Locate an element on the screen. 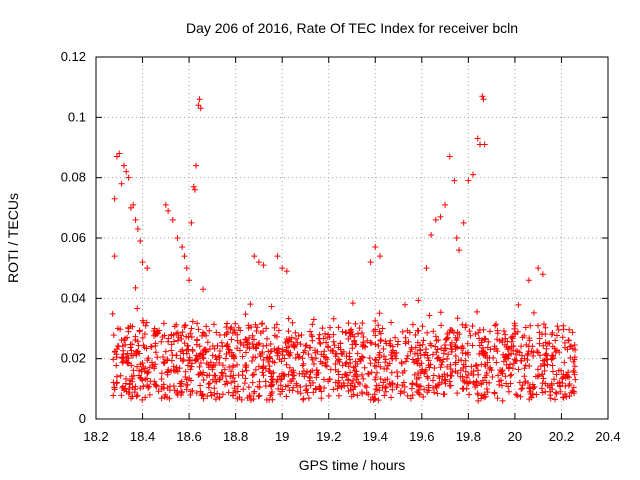 The image size is (640, 480). x-tick-label: 18.2 is located at coordinates (95, 436).